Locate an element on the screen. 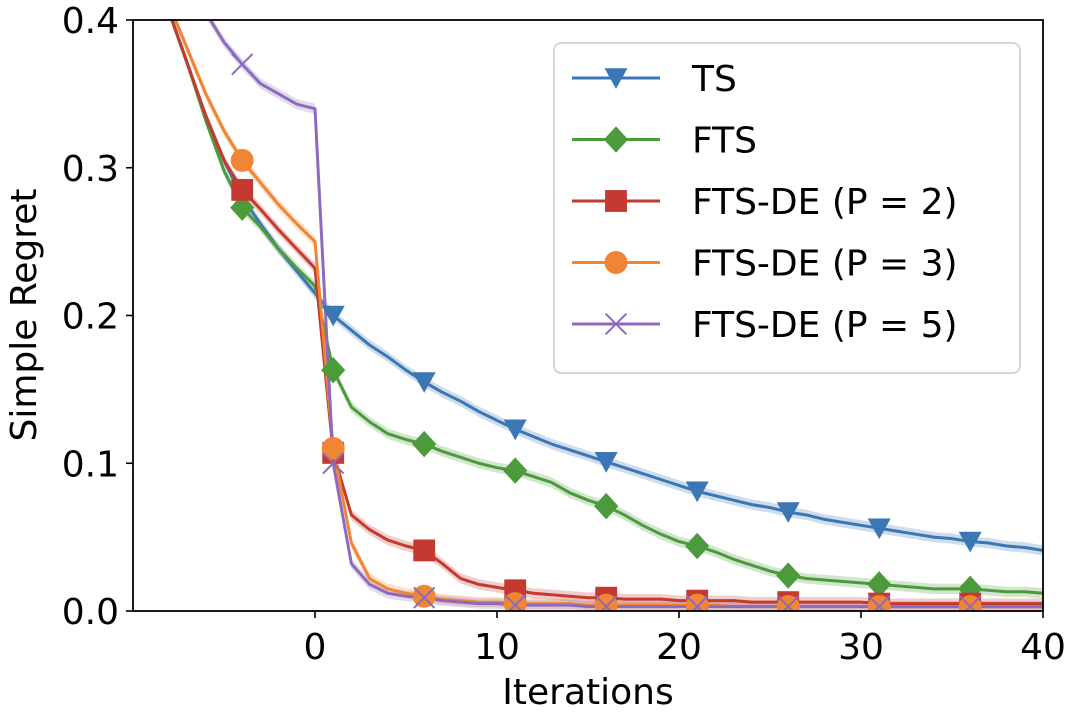 Image resolution: width=1065 pixels, height=718 pixels. y-axis-label: Simple Regret is located at coordinates (24, 314).